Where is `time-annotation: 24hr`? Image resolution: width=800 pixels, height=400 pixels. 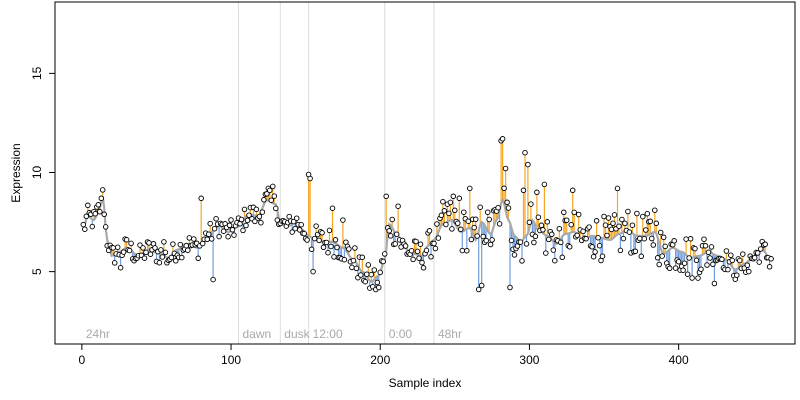 time-annotation: 24hr is located at coordinates (98, 334).